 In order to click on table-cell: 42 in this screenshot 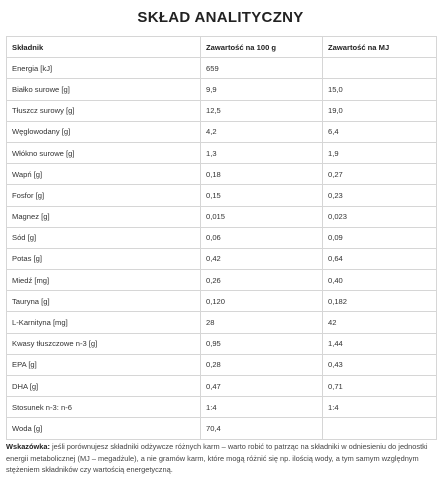, I will do `click(379, 322)`.